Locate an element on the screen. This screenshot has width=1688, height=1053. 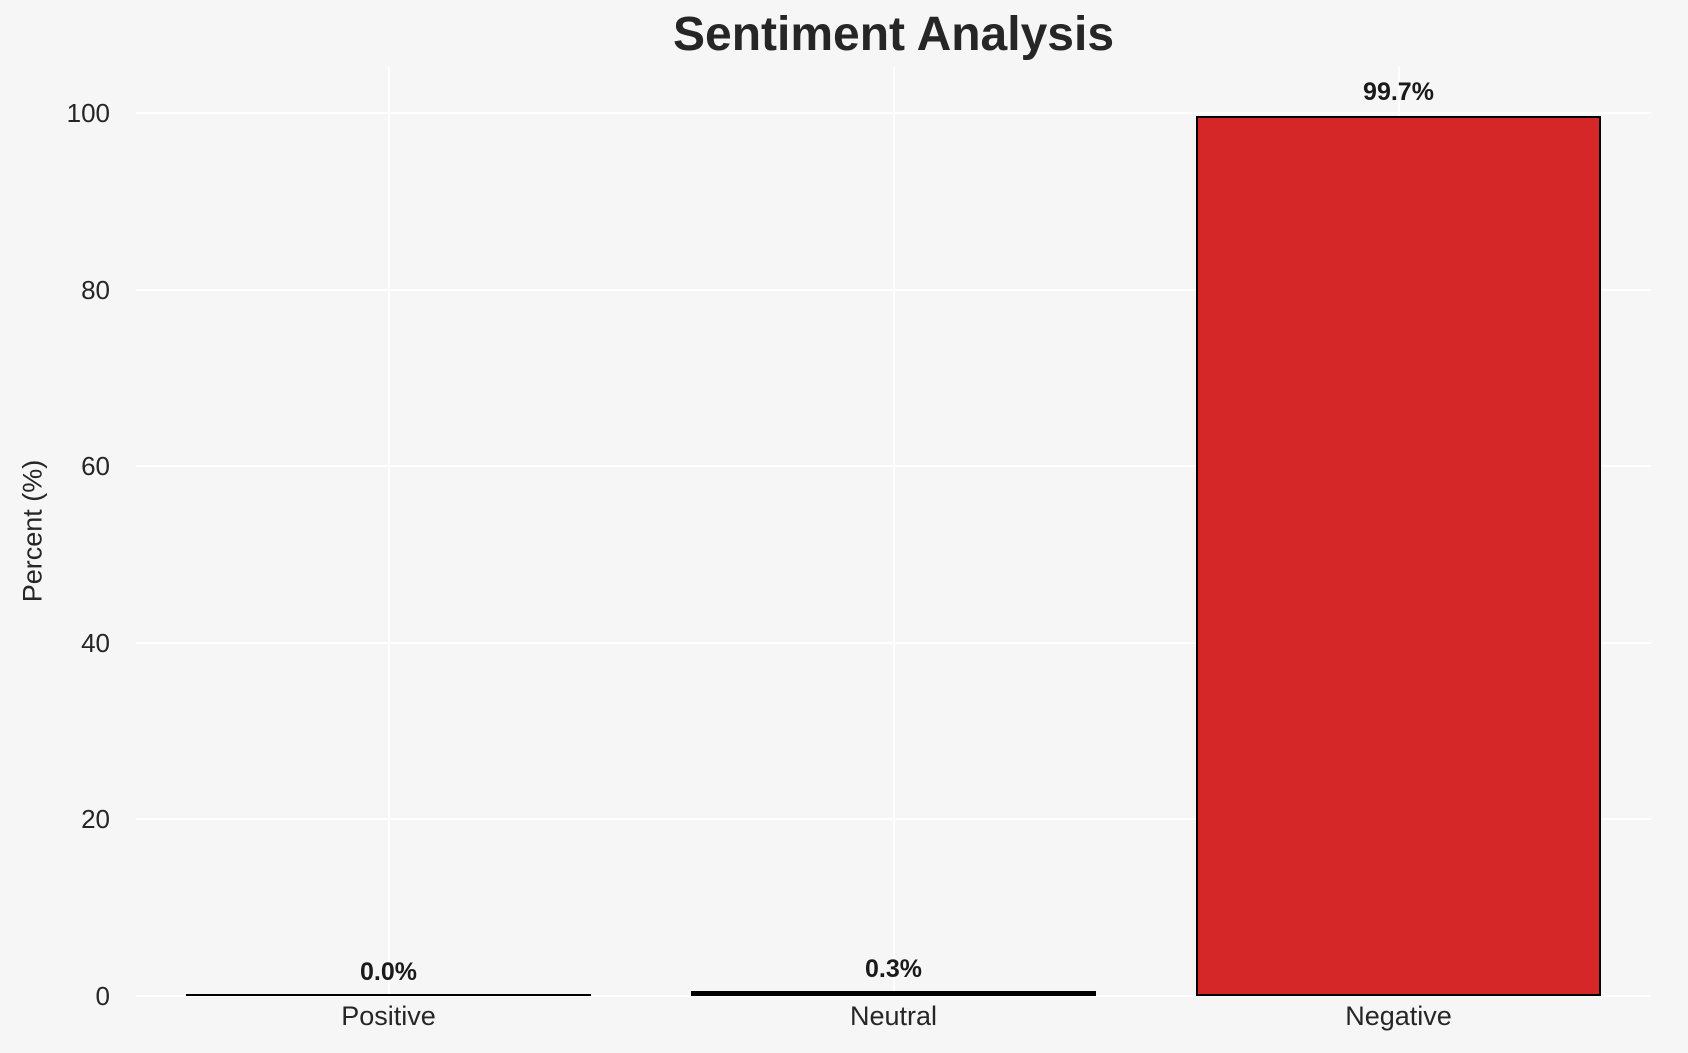
value-label-positive: 0.0% is located at coordinates (388, 972).